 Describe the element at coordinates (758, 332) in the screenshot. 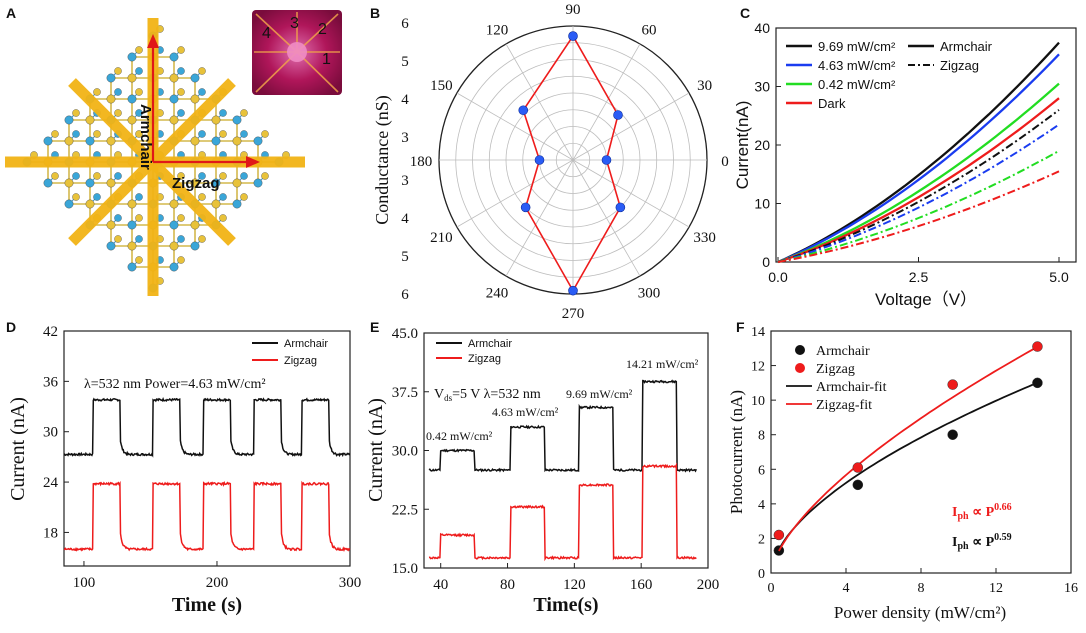

I see `f-ytick-label: 14` at that location.